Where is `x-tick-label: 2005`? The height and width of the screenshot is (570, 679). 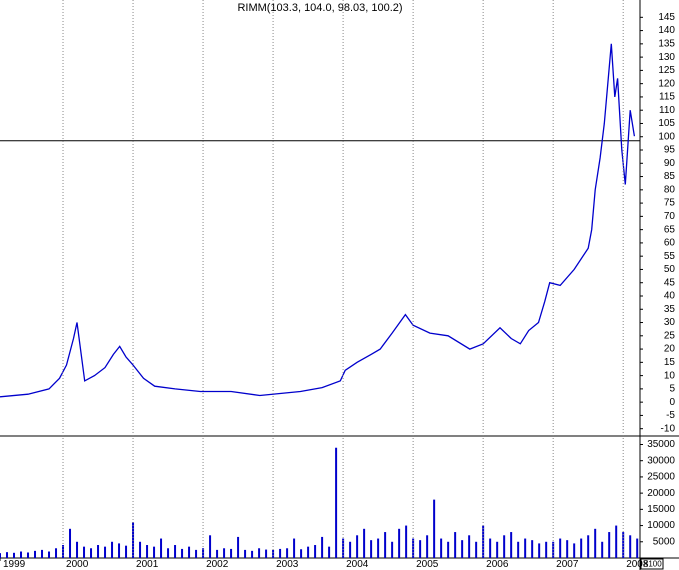 x-tick-label: 2005 is located at coordinates (427, 564).